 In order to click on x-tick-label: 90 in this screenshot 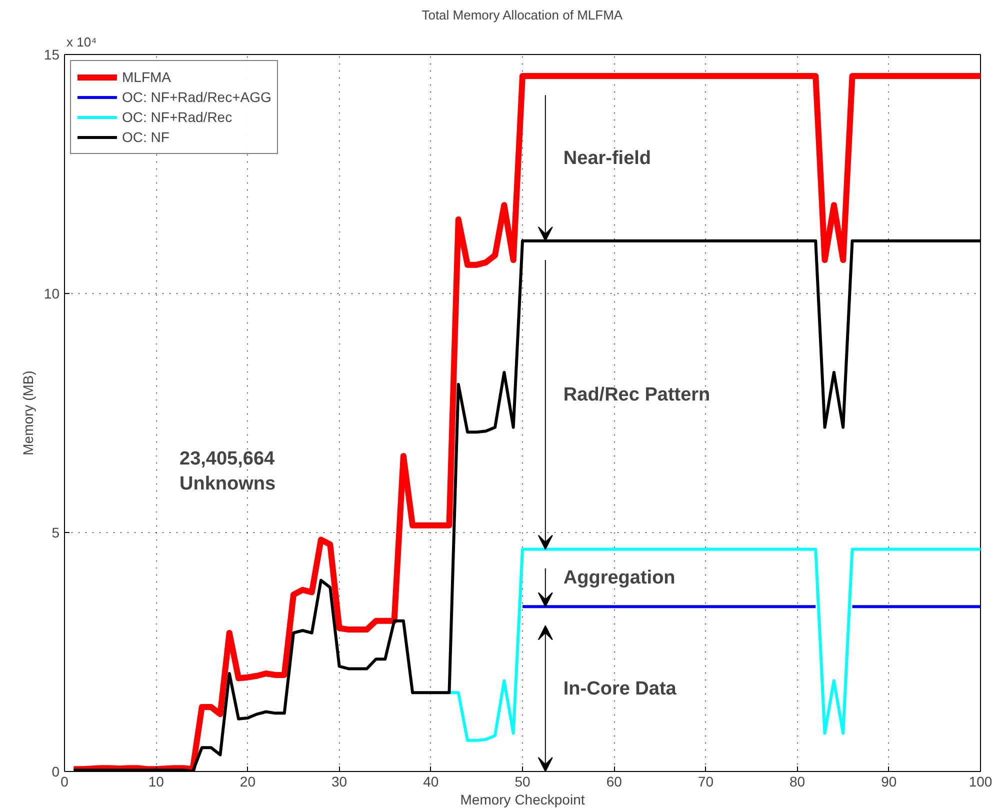, I will do `click(889, 782)`.